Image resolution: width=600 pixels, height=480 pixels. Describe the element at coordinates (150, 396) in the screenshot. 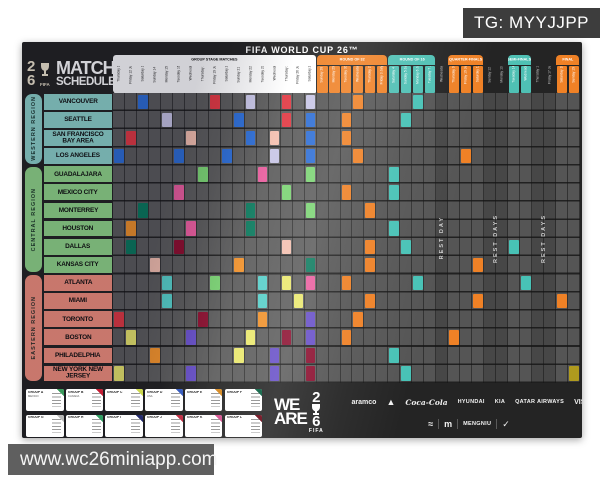

I see `group-card-team: USA` at that location.